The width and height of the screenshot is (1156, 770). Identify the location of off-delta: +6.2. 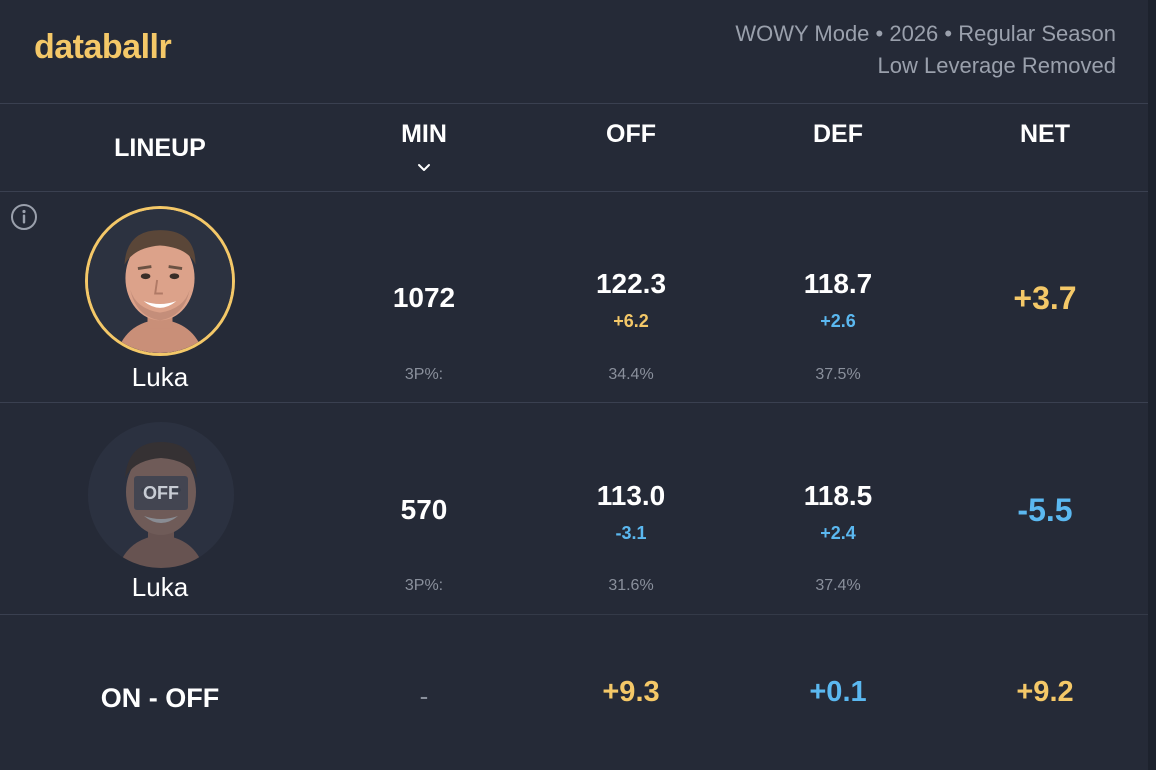
(631, 321).